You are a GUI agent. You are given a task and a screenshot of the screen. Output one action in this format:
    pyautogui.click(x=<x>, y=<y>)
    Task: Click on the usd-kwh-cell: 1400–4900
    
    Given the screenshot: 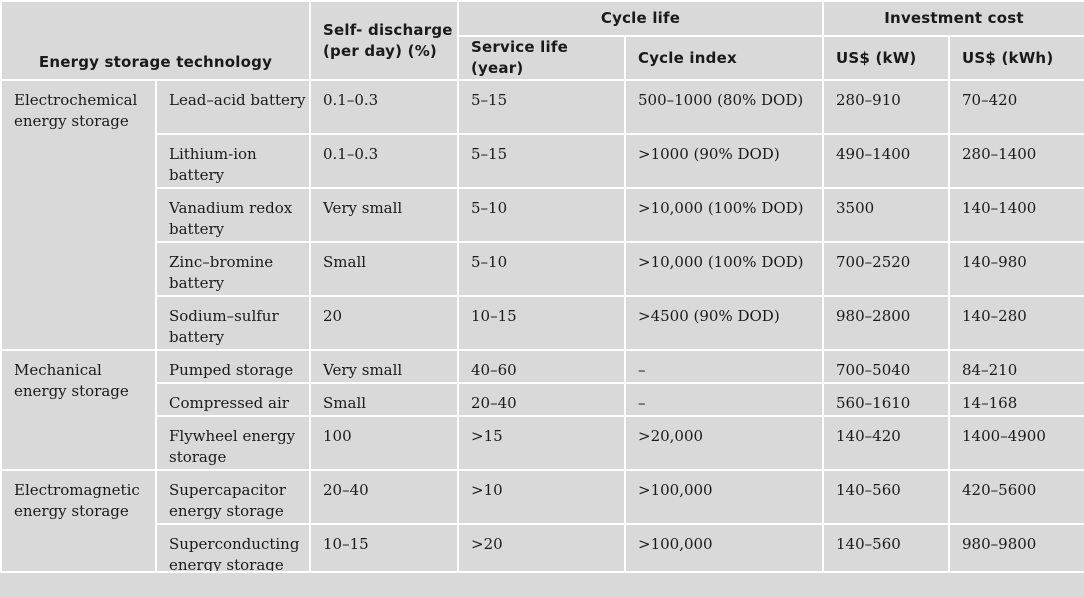 What is the action you would take?
    pyautogui.click(x=1016, y=443)
    